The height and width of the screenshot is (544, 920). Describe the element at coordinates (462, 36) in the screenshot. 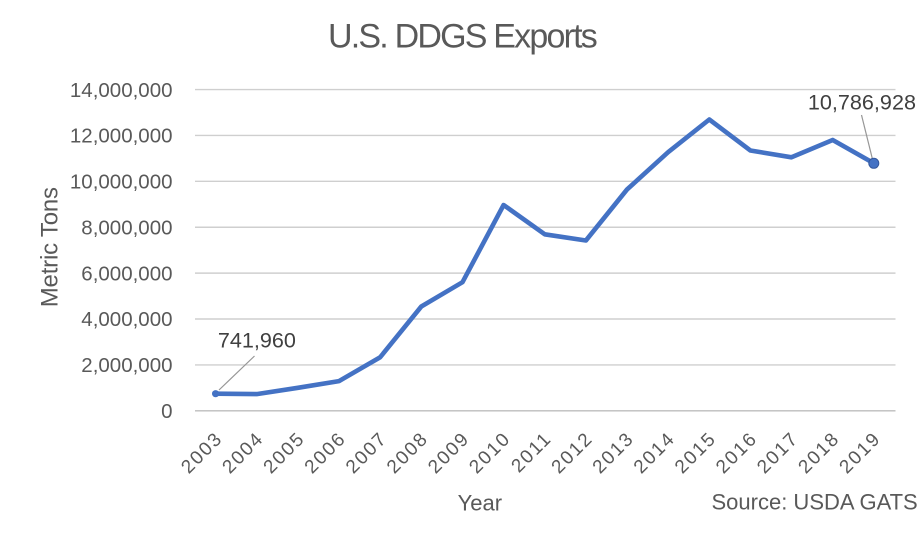

I see `svg-text: U.S. DDGS Exports` at that location.